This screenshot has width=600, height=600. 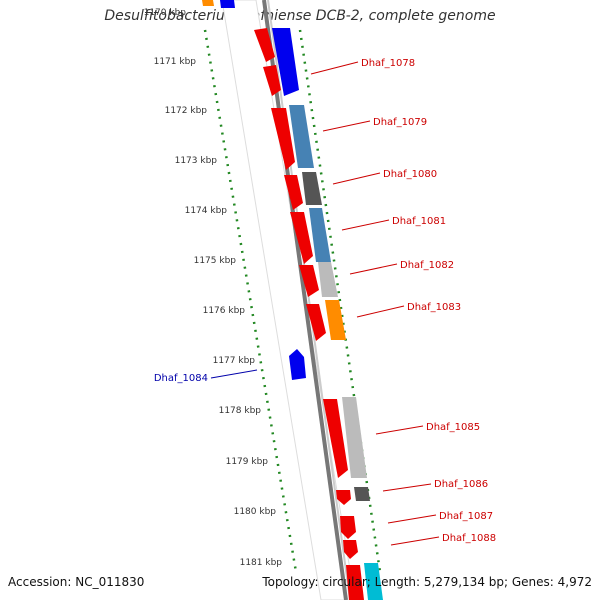 I want to click on tick-label: 1174 kbp, so click(x=206, y=211).